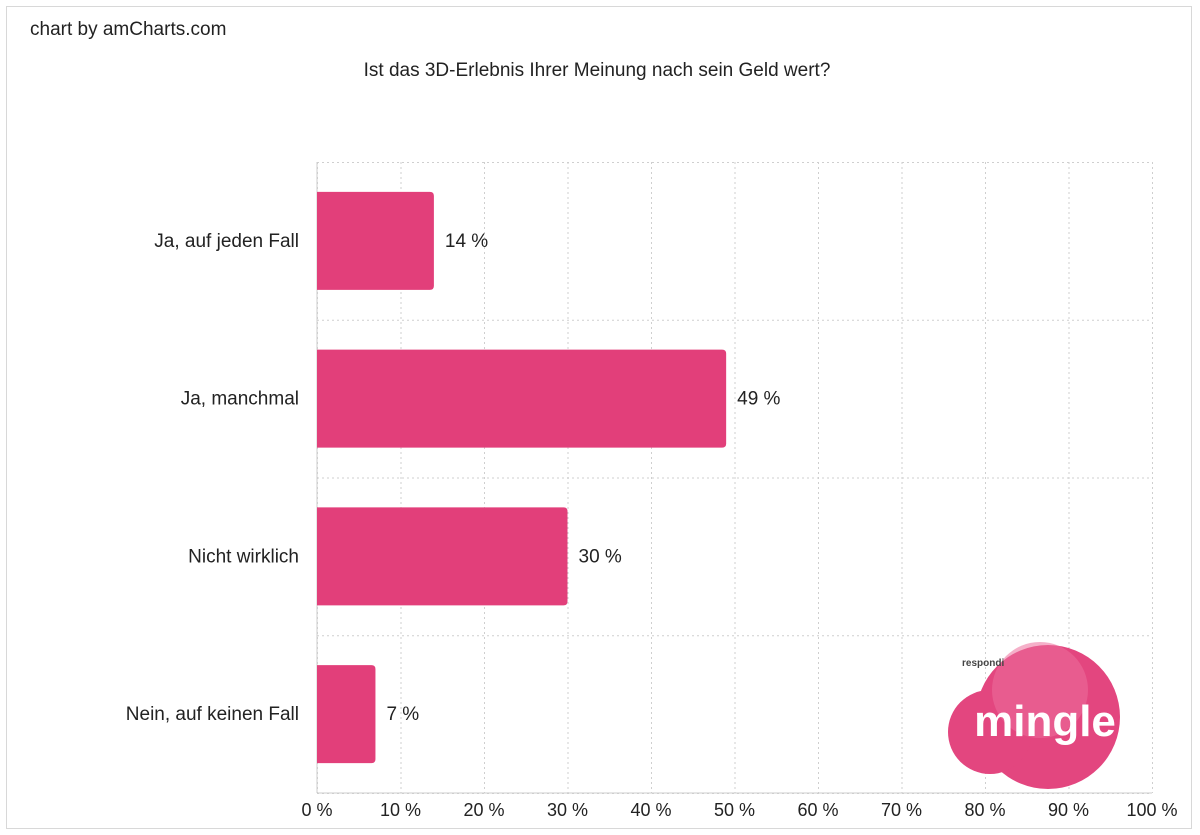 The image size is (1200, 835). Describe the element at coordinates (483, 810) in the screenshot. I see `x-tick-label: 20 %` at that location.